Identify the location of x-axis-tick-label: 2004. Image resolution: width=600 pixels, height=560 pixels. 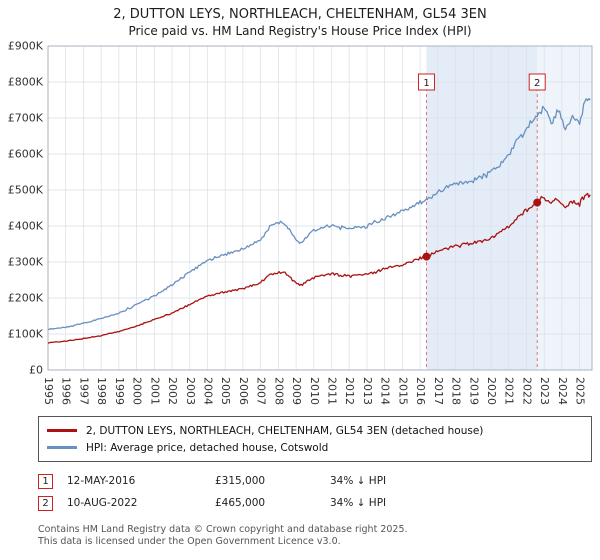
(208, 391).